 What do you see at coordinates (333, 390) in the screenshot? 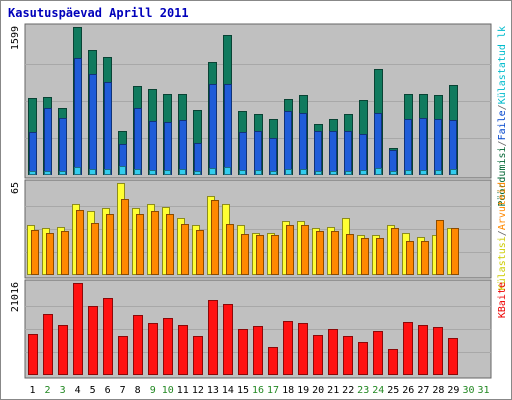
I see `x-tick-label: 21` at bounding box center [333, 390].